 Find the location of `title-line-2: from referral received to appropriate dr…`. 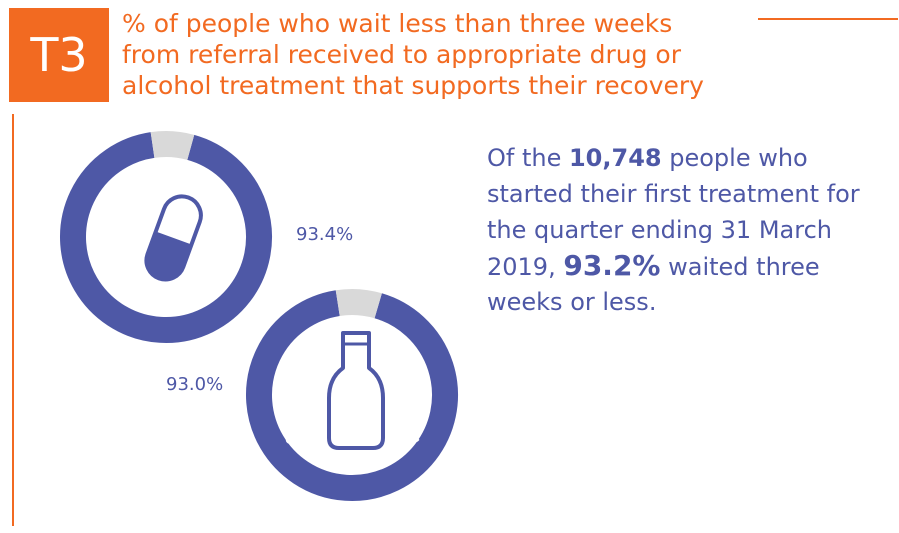

title-line-2: from referral received to appropriate dr… is located at coordinates (401, 54).